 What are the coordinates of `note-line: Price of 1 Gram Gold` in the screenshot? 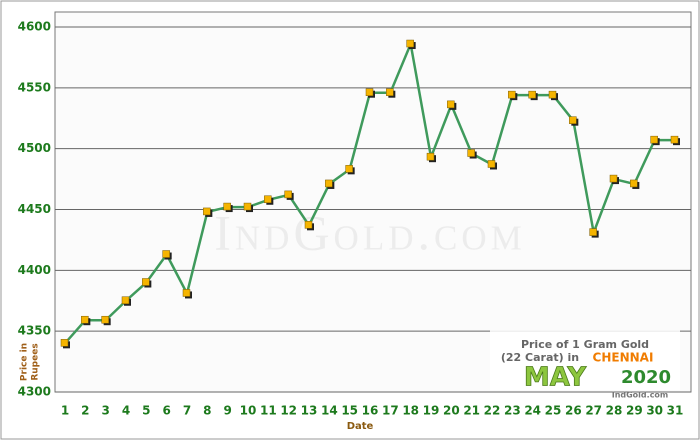 It's located at (585, 344).